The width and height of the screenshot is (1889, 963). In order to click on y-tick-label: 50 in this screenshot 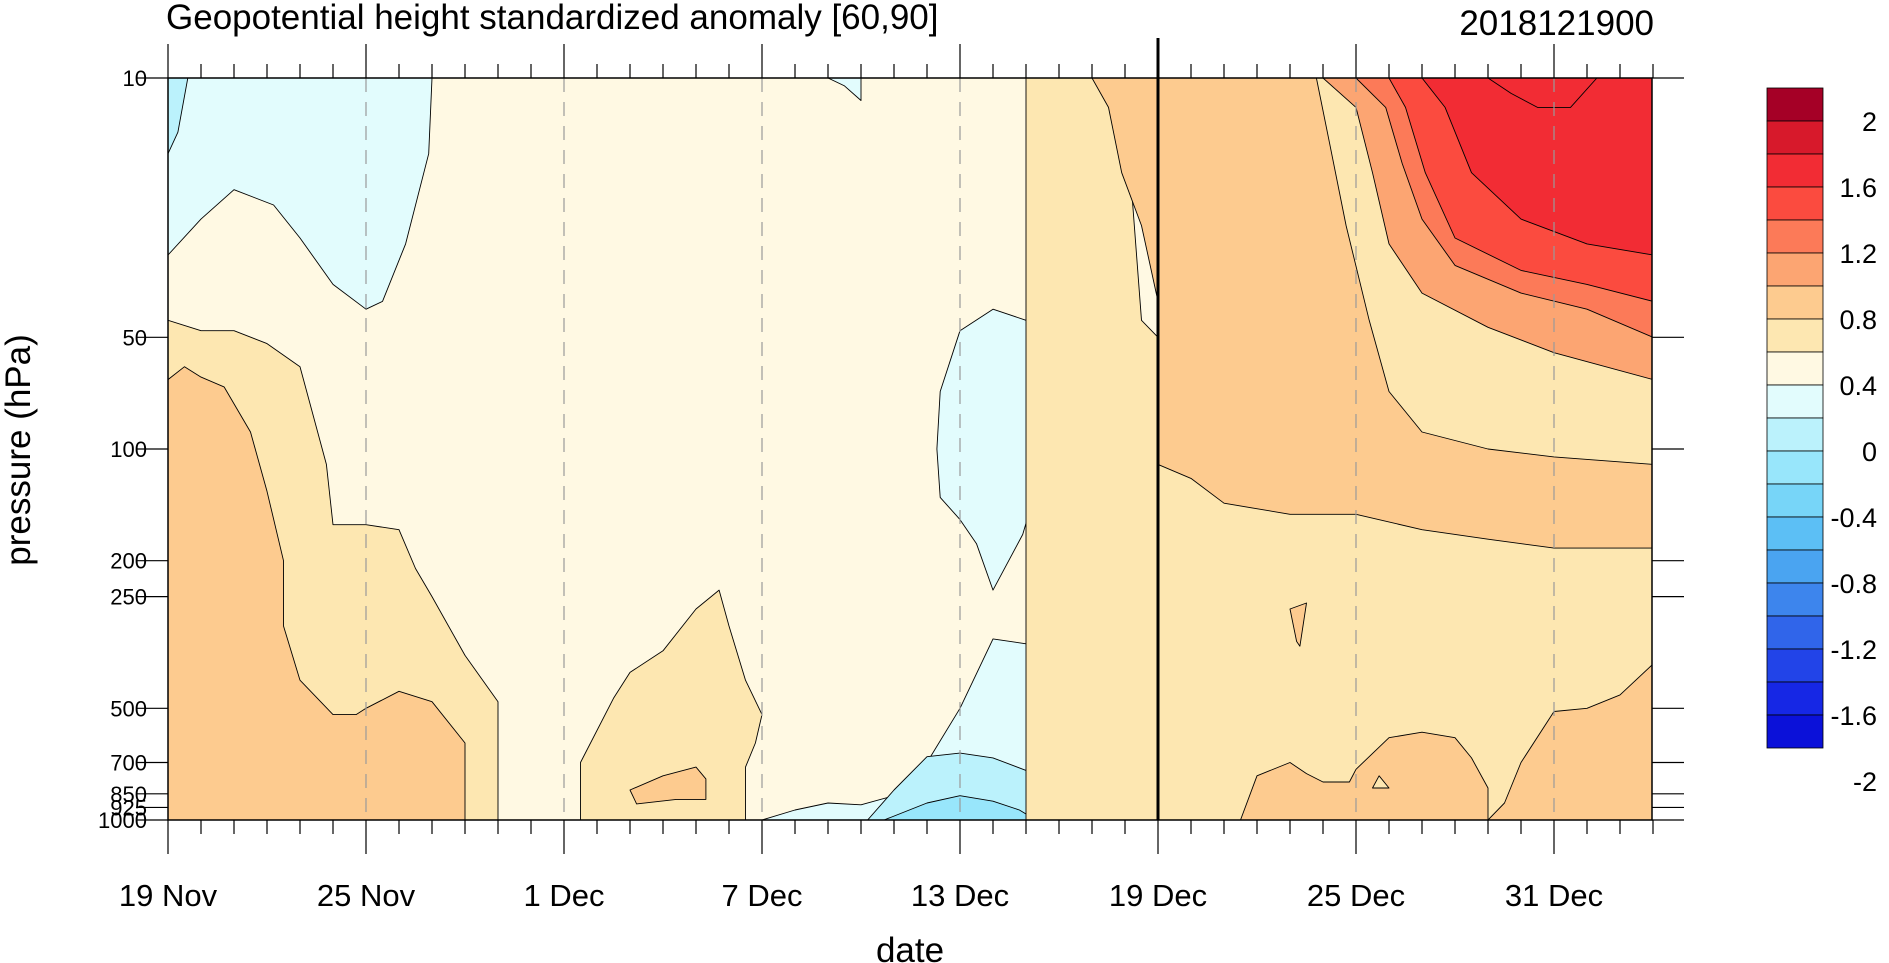, I will do `click(135, 337)`.